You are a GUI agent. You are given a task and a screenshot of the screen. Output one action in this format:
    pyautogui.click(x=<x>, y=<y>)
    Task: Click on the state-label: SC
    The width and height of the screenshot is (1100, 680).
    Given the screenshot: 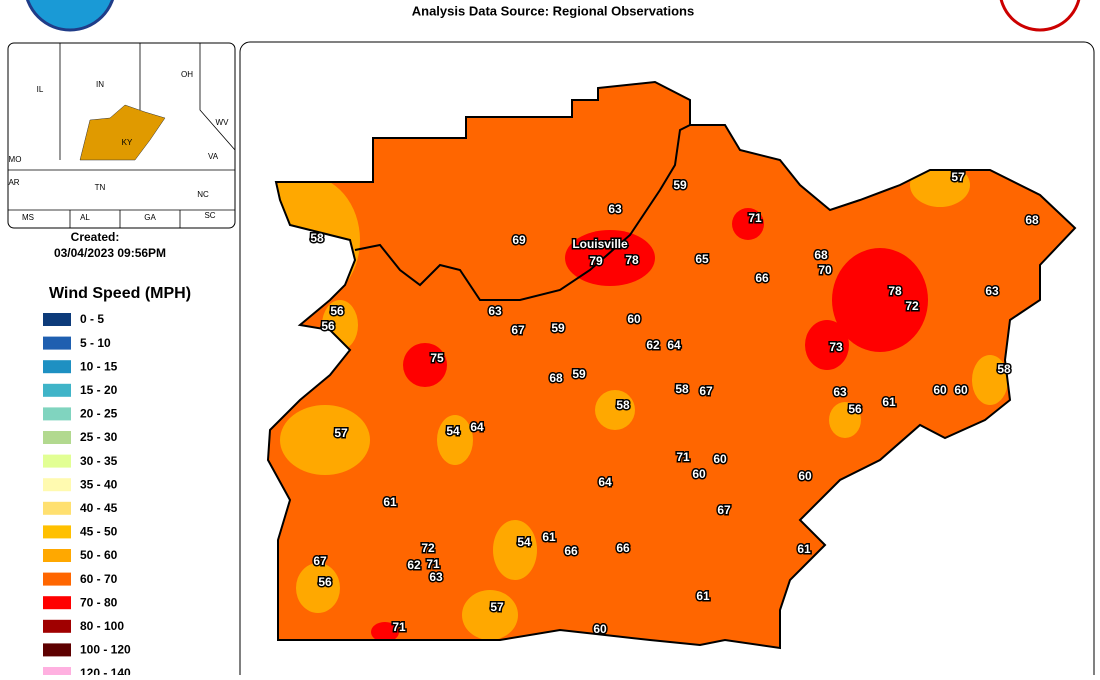 What is the action you would take?
    pyautogui.click(x=209, y=215)
    